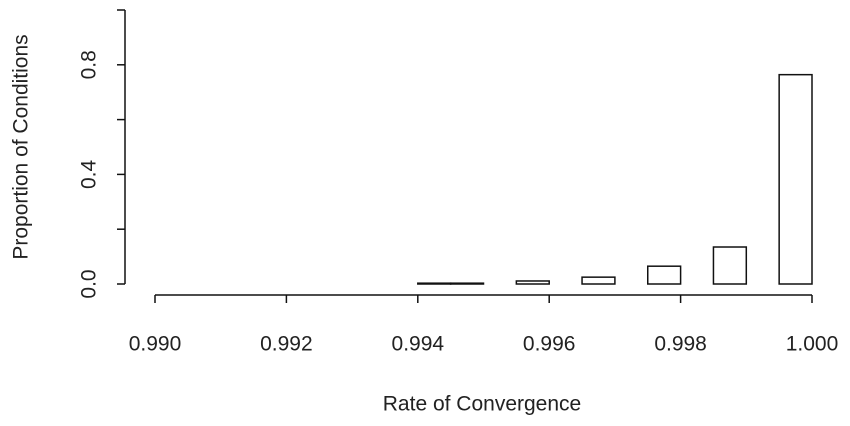 This screenshot has width=850, height=426. I want to click on y-tick-label: 0.0, so click(89, 283).